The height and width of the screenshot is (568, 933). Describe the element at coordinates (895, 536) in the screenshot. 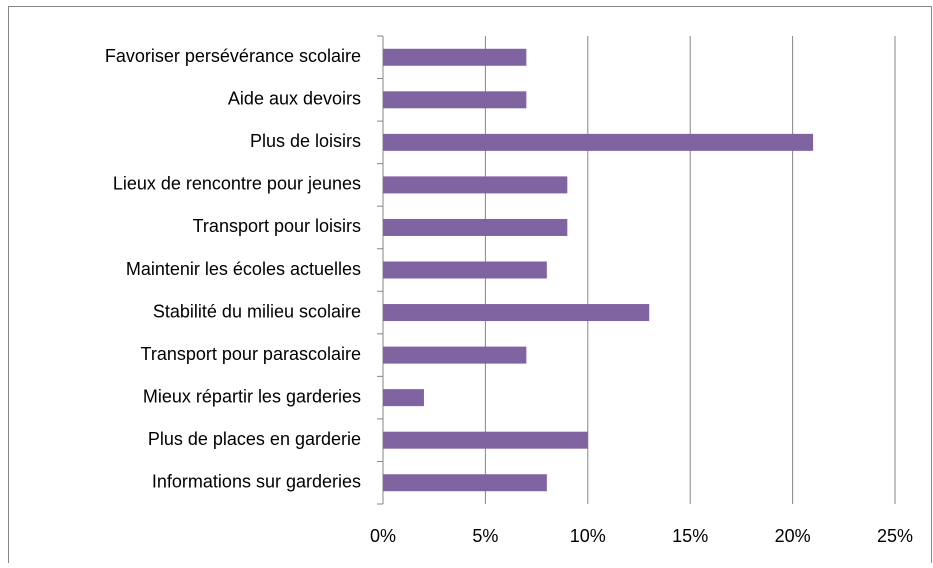

I see `x-tick-label: 25%` at that location.